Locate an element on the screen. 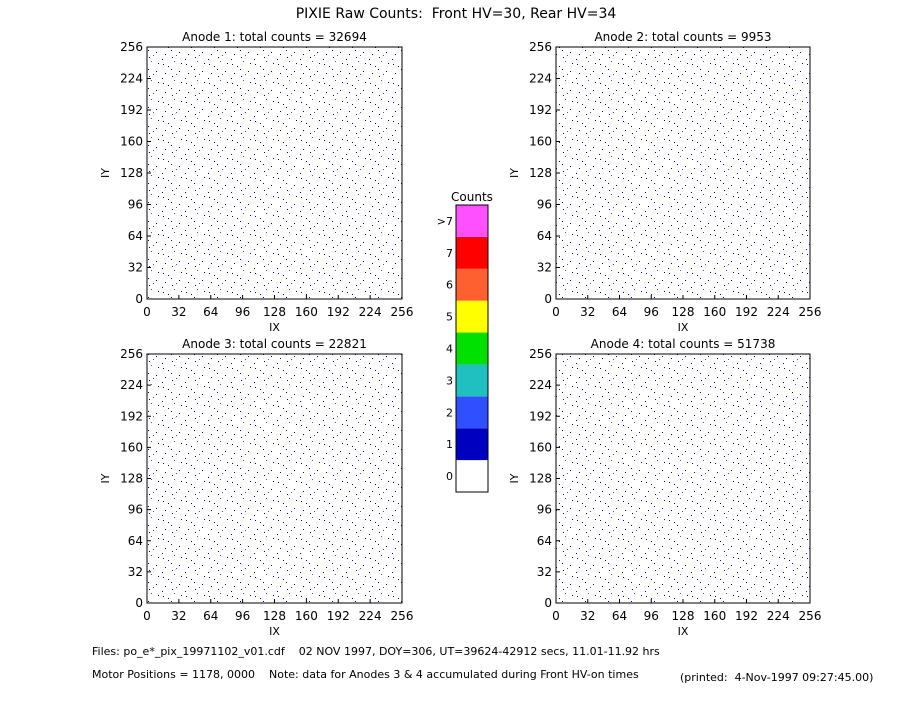 The height and width of the screenshot is (709, 913). colorbar-label: 1 is located at coordinates (449, 444).